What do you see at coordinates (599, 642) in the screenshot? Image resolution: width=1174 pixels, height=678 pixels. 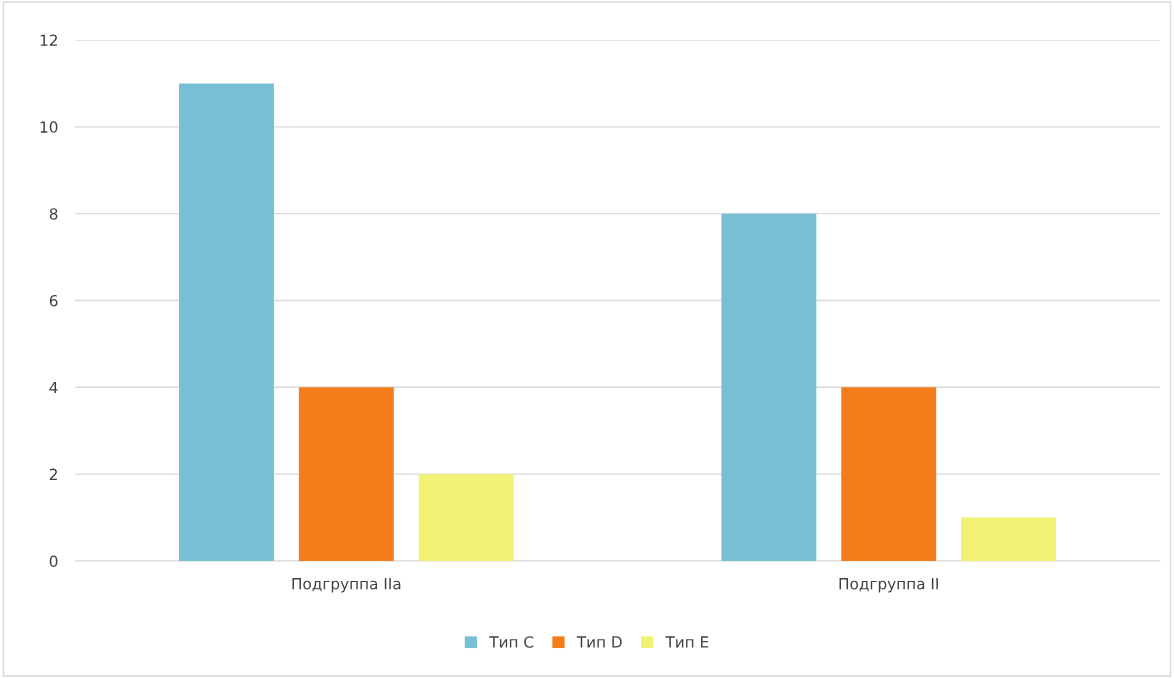 I see `legend-label: Тип D` at bounding box center [599, 642].